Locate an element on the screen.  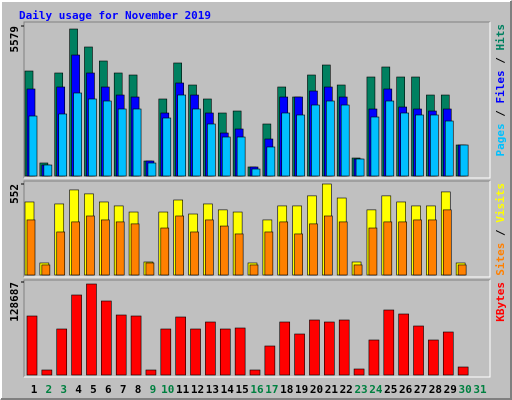
x-tick-label: 3 is located at coordinates (63, 389).